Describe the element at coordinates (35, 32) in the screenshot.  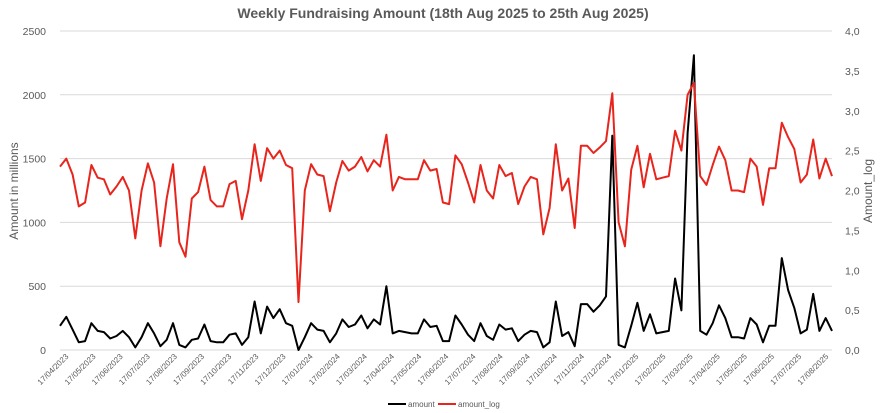
I see `y-tick-label: 2500` at that location.